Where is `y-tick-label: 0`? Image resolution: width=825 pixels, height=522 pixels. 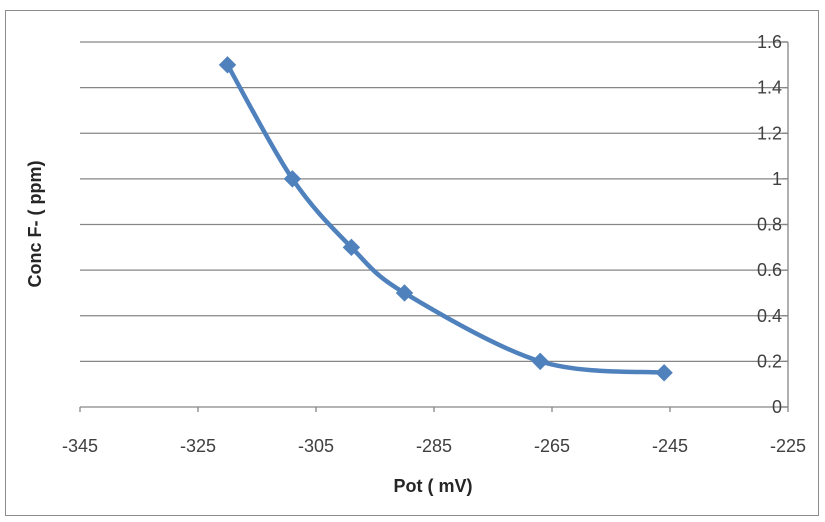 y-tick-label: 0 is located at coordinates (777, 407).